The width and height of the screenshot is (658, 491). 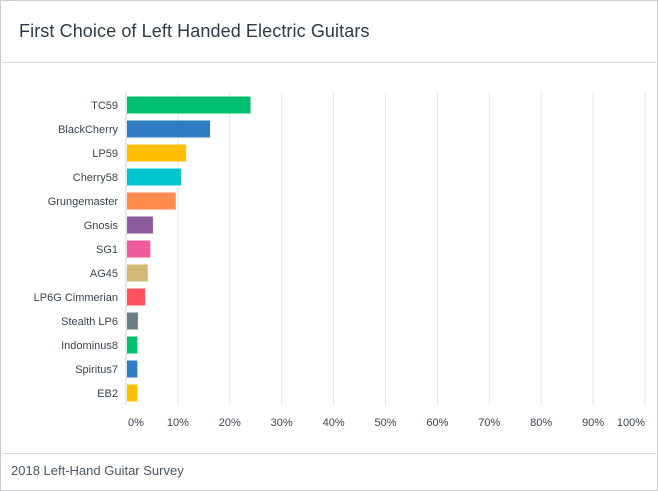 What do you see at coordinates (329, 453) in the screenshot?
I see `footer-divider` at bounding box center [329, 453].